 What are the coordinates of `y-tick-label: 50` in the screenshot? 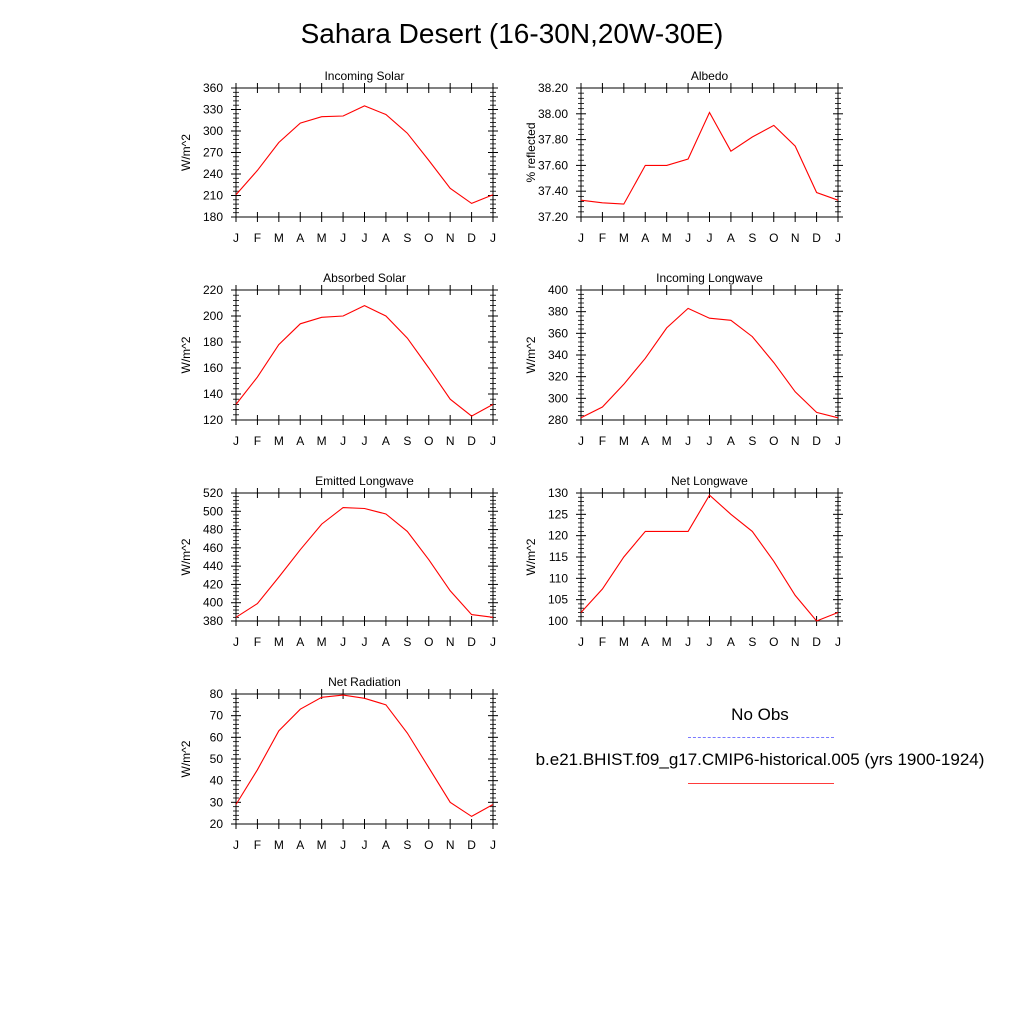 It's located at (217, 759).